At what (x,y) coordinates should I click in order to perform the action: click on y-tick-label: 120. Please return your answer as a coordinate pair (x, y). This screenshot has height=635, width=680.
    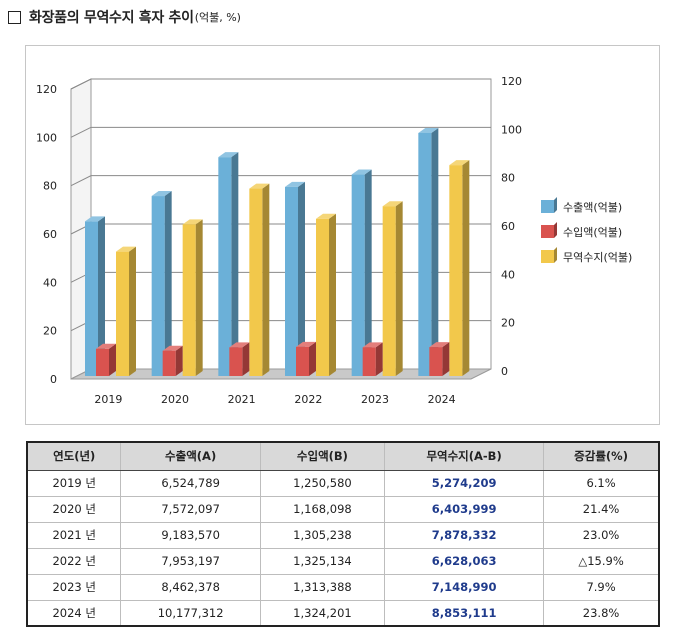
    Looking at the image, I should click on (46, 89).